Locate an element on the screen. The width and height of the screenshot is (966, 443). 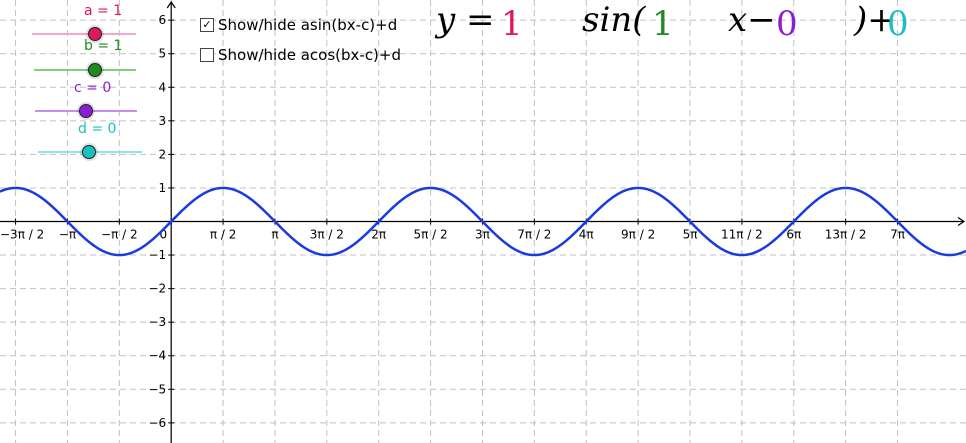
formula-b-value: 1 is located at coordinates (663, 24).